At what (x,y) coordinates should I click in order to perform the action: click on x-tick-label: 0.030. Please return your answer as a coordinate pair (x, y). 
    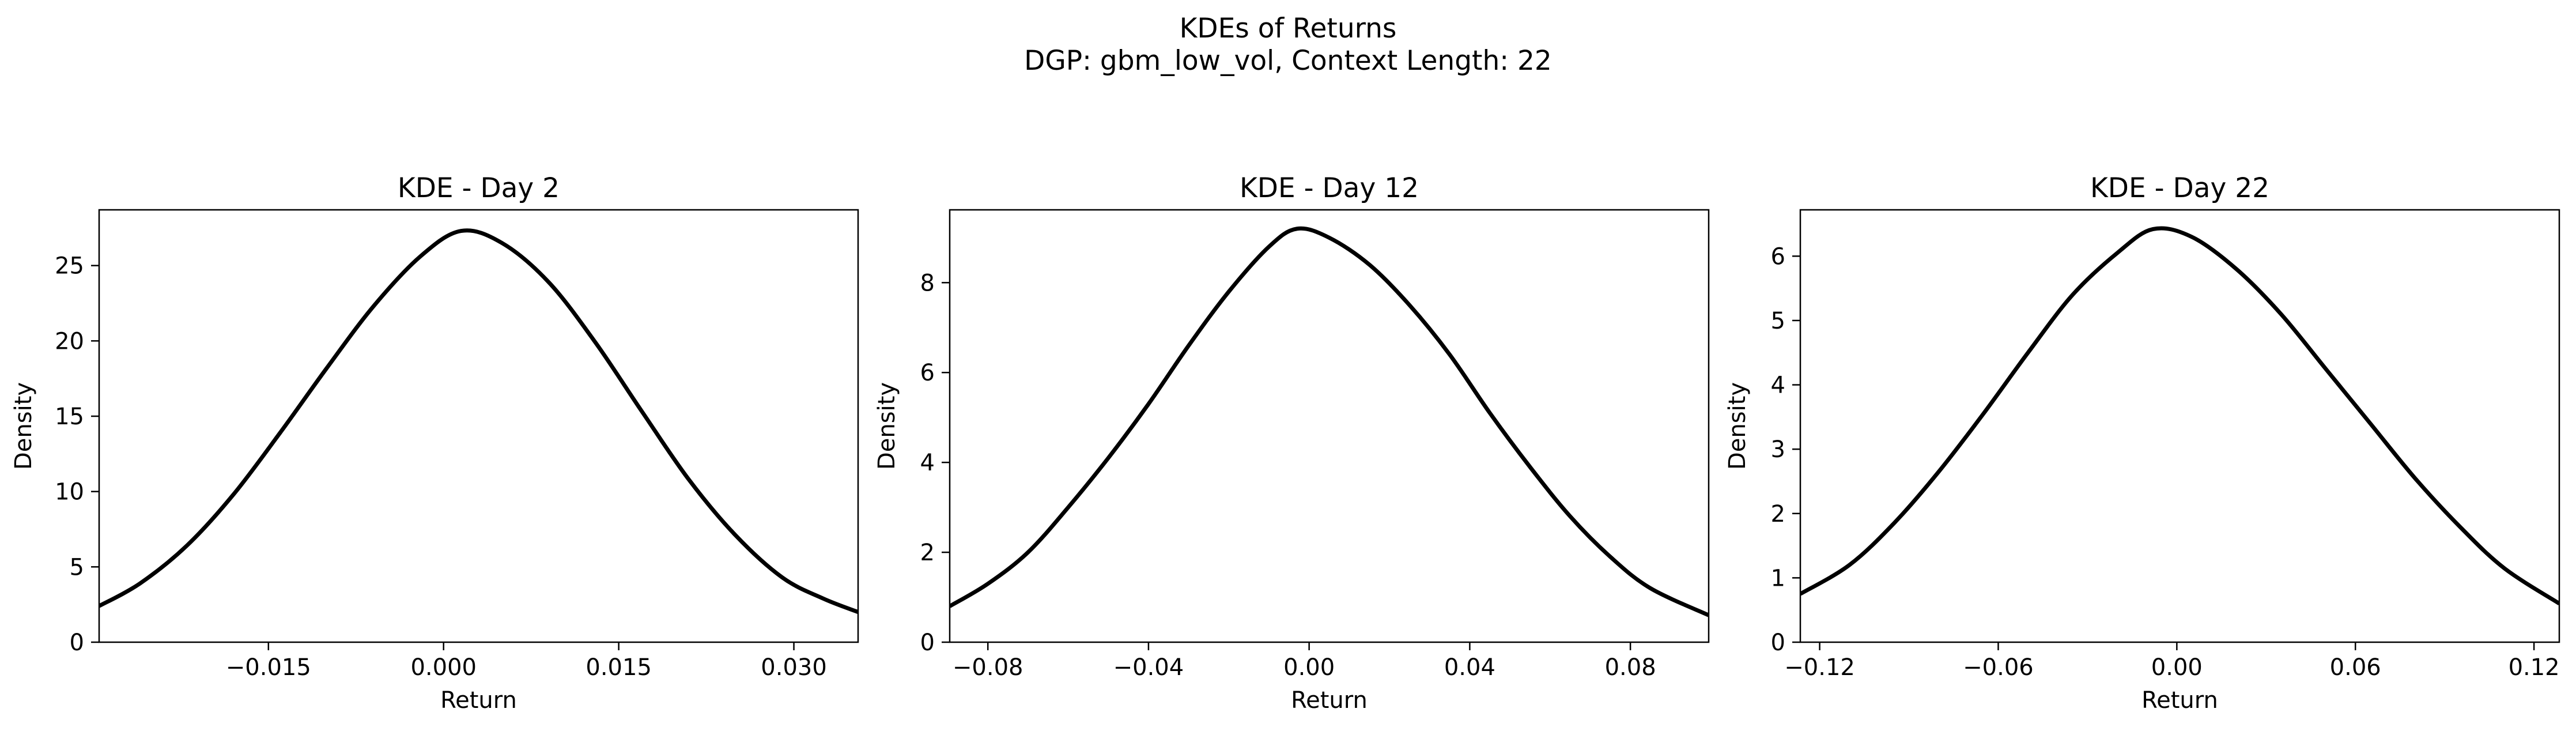
    Looking at the image, I should click on (794, 667).